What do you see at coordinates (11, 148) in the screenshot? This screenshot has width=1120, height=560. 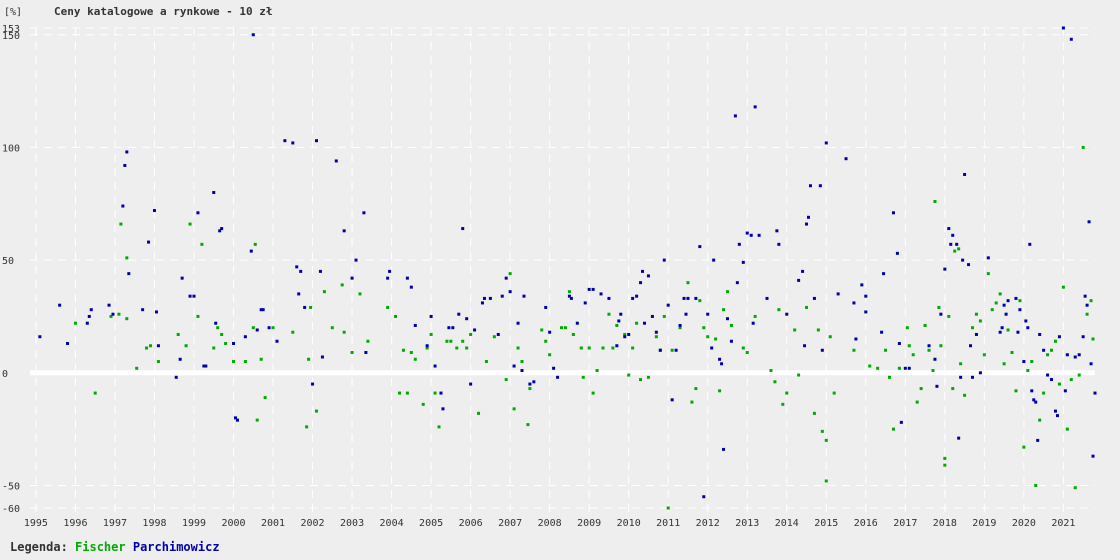 I see `y-tick-label: 100` at bounding box center [11, 148].